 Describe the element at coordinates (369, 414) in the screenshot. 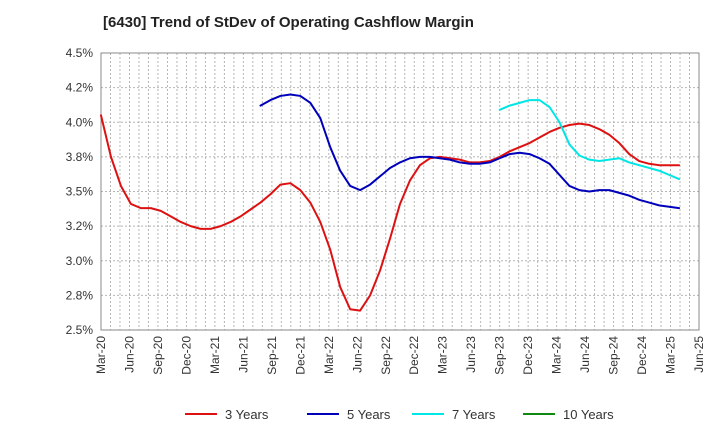

I see `legend-label-2: 5 Years` at that location.